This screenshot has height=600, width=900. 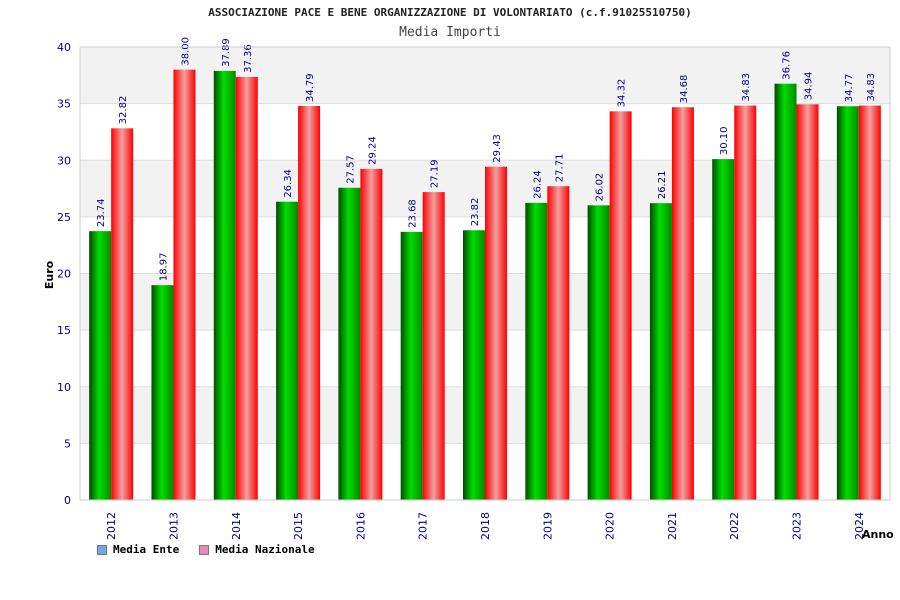 What do you see at coordinates (111, 526) in the screenshot?
I see `x-tick-label: 2012` at bounding box center [111, 526].